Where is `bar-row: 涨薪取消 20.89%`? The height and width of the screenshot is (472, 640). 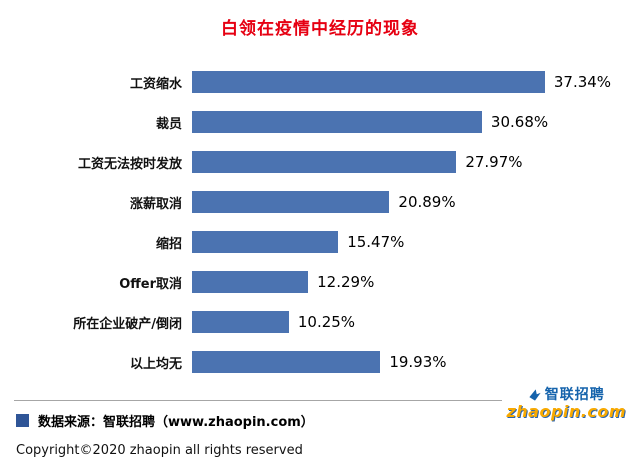 bar-row: 涨薪取消 20.89% is located at coordinates (320, 202).